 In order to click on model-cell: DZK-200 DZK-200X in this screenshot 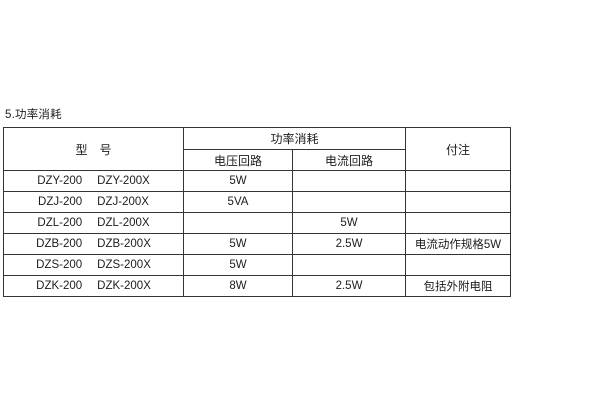, I will do `click(93, 286)`.